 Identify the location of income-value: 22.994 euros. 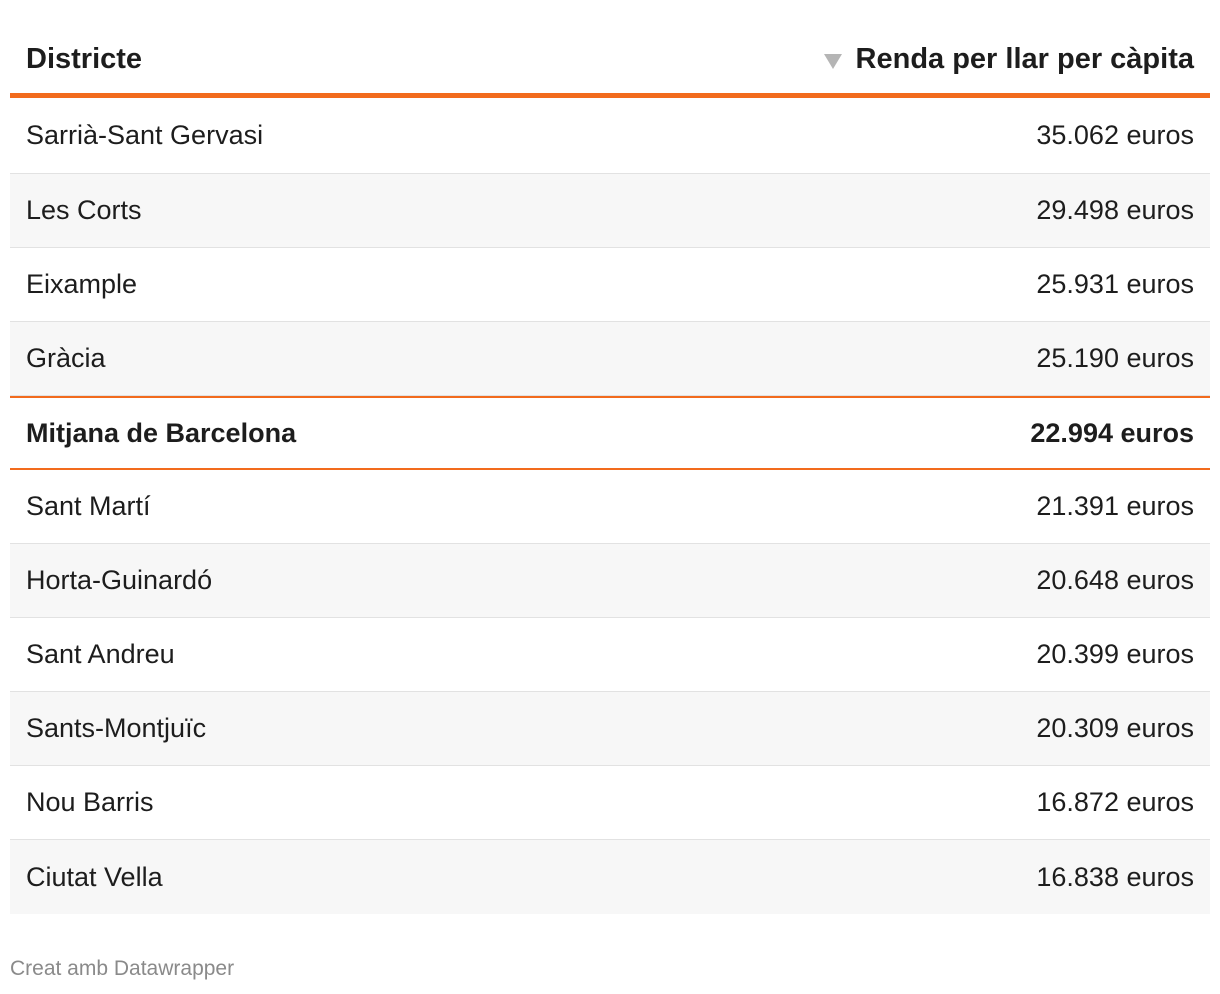
(1112, 432).